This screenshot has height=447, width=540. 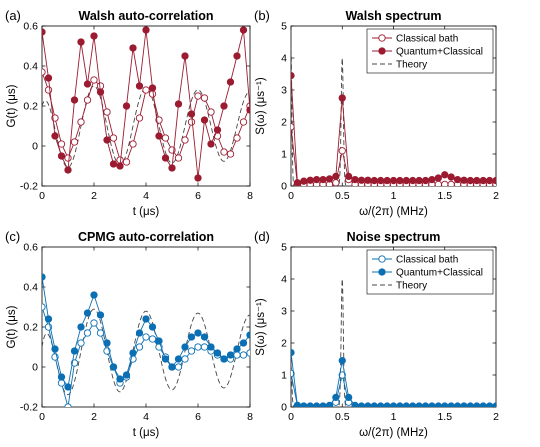 I want to click on legend-swatch-marker, so click(x=382, y=38).